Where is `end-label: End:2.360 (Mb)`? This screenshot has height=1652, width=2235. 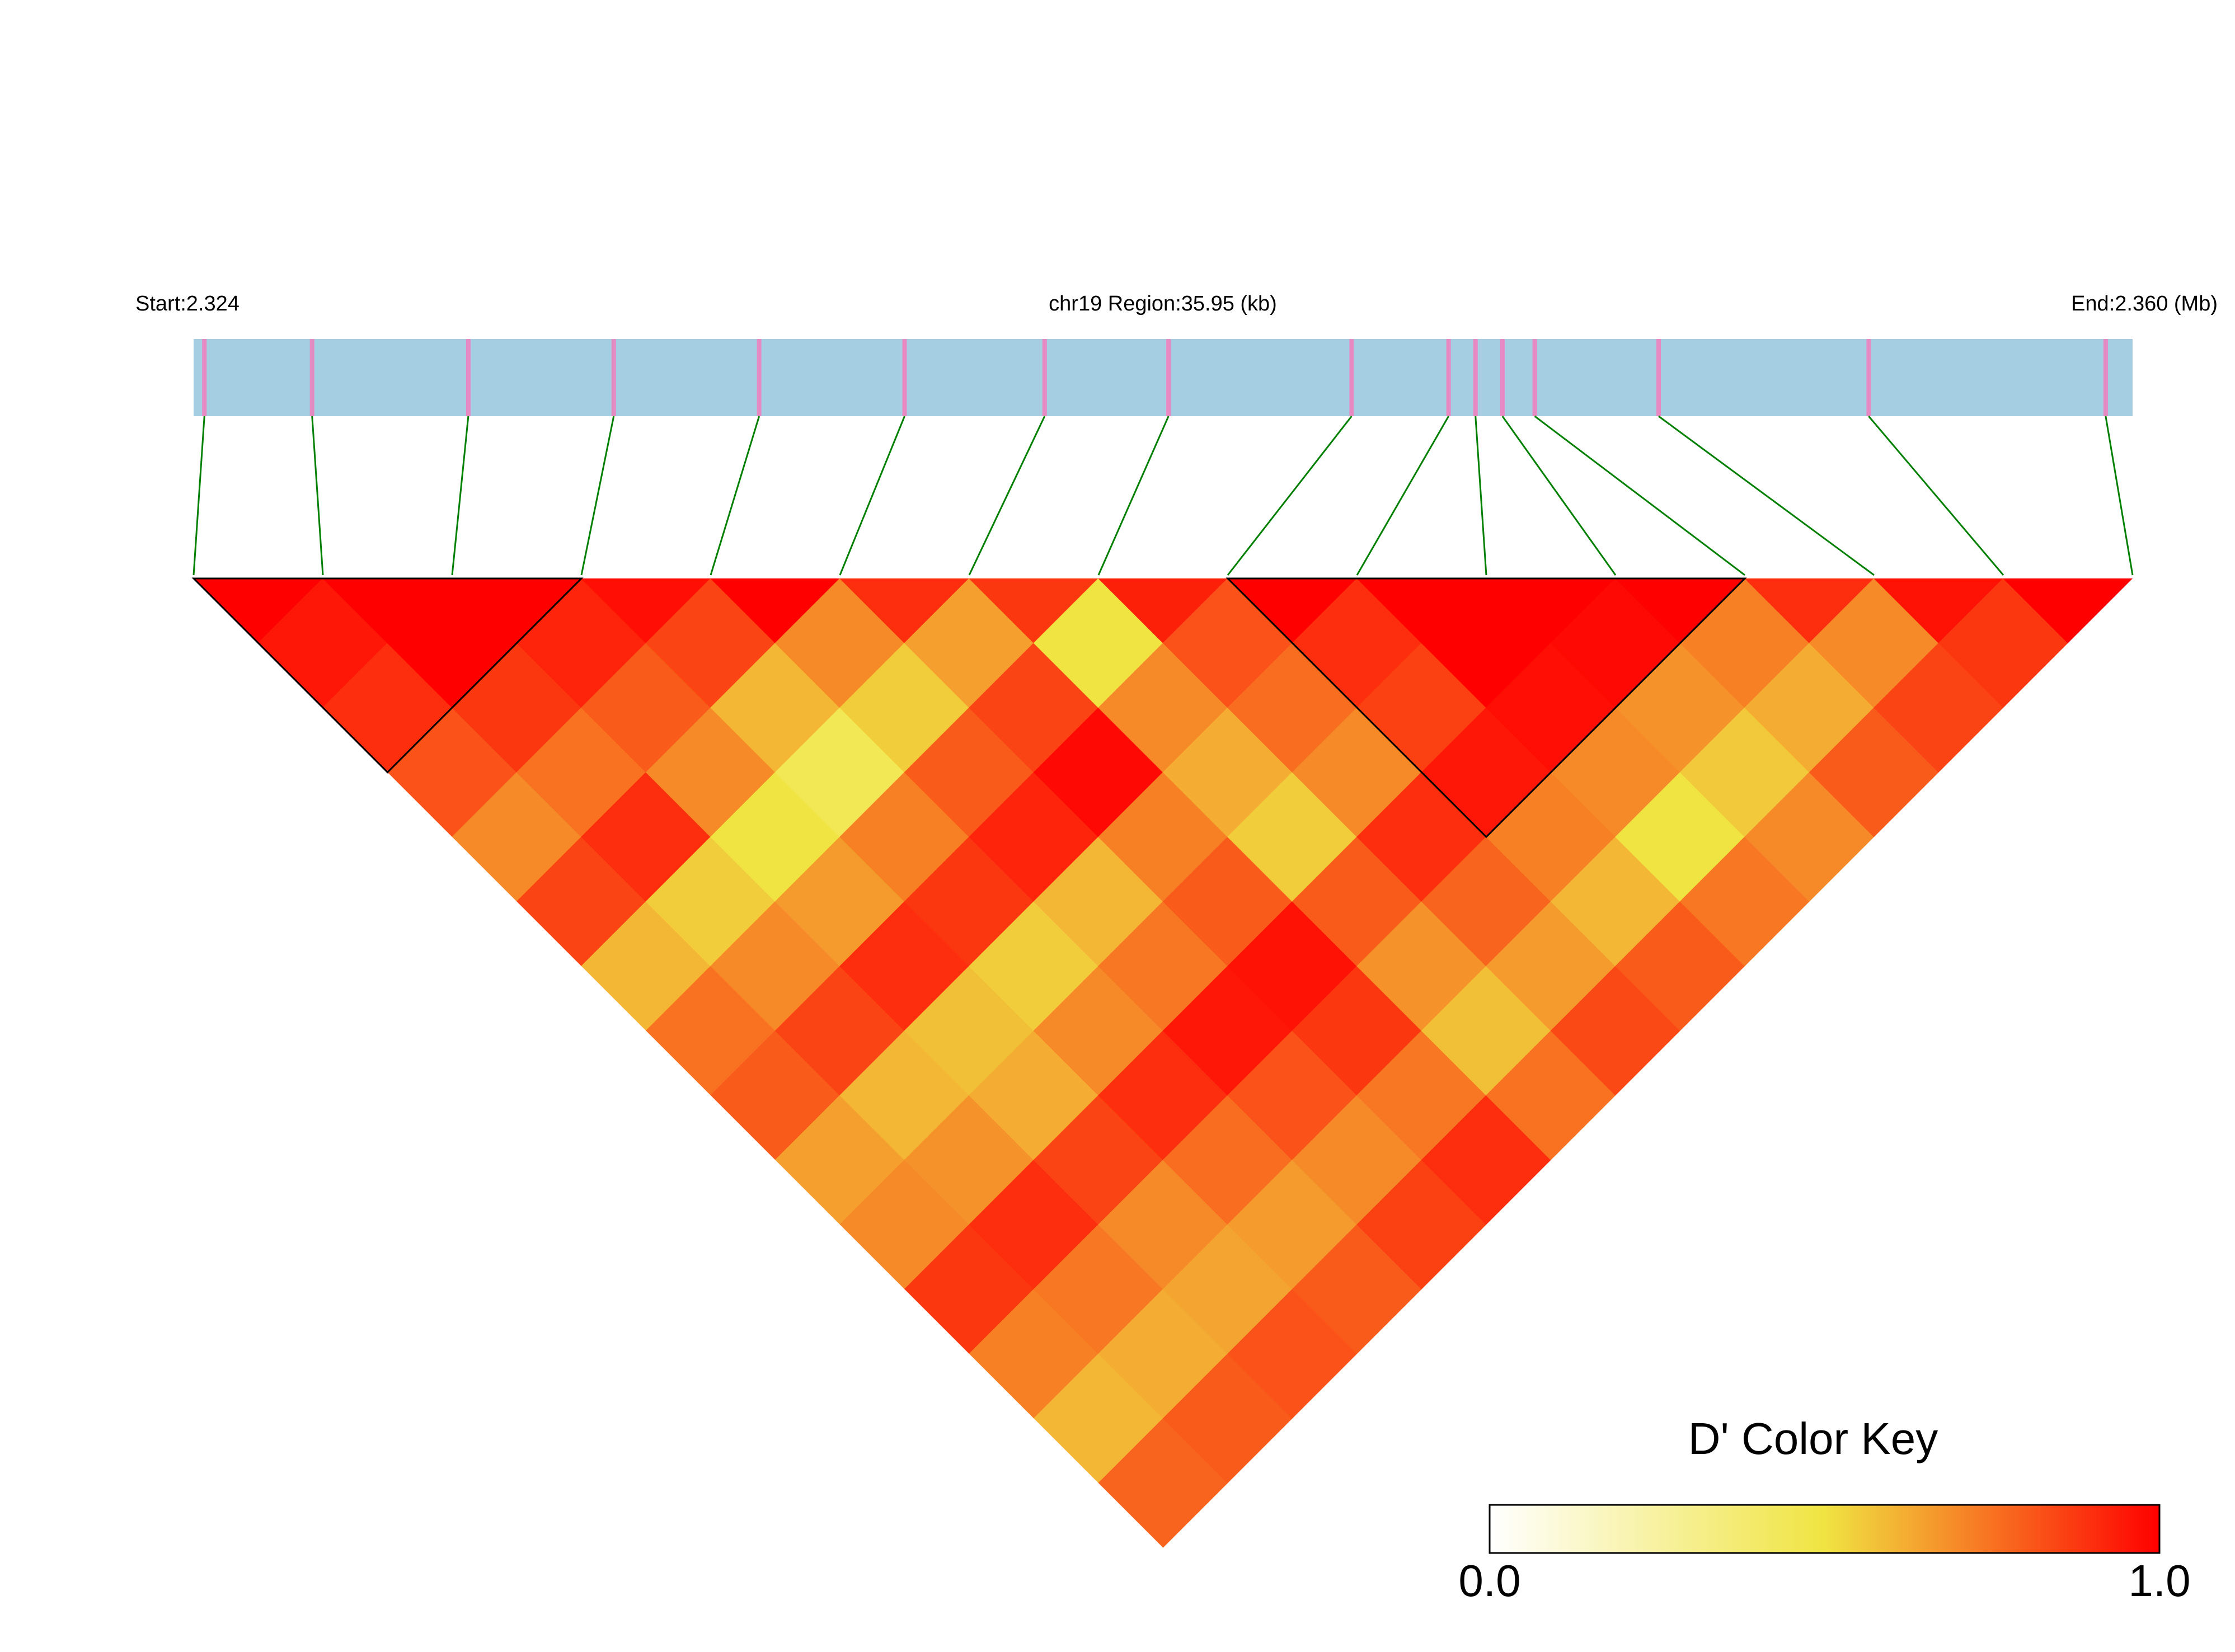 end-label: End:2.360 (Mb) is located at coordinates (2144, 304).